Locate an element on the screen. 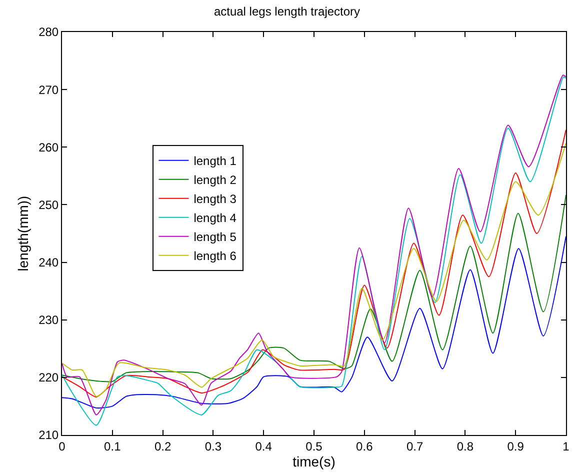 The width and height of the screenshot is (574, 476). chart-title: actual legs length trajectory is located at coordinates (287, 11).